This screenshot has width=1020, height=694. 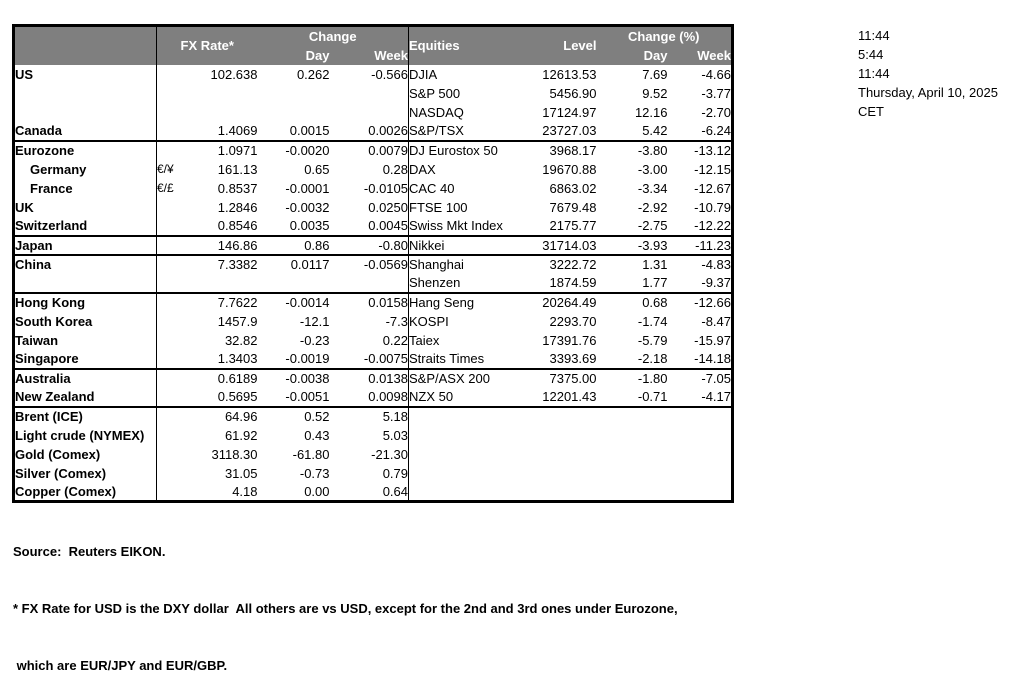 What do you see at coordinates (456, 225) in the screenshot?
I see `equity-name-cell: Swiss Mkt Index` at bounding box center [456, 225].